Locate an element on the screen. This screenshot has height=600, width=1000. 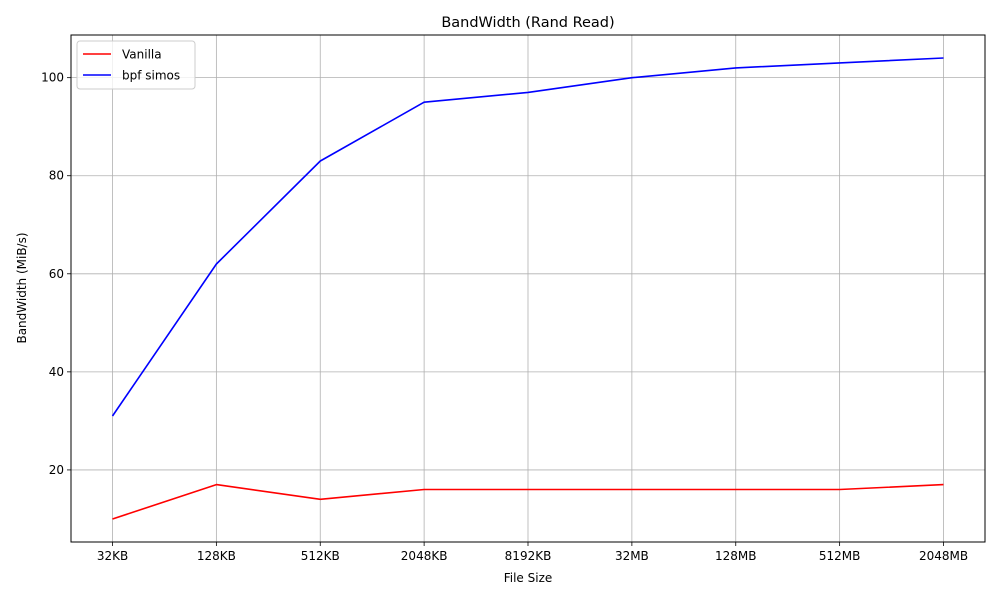
y-tick-label: 60 is located at coordinates (56, 274).